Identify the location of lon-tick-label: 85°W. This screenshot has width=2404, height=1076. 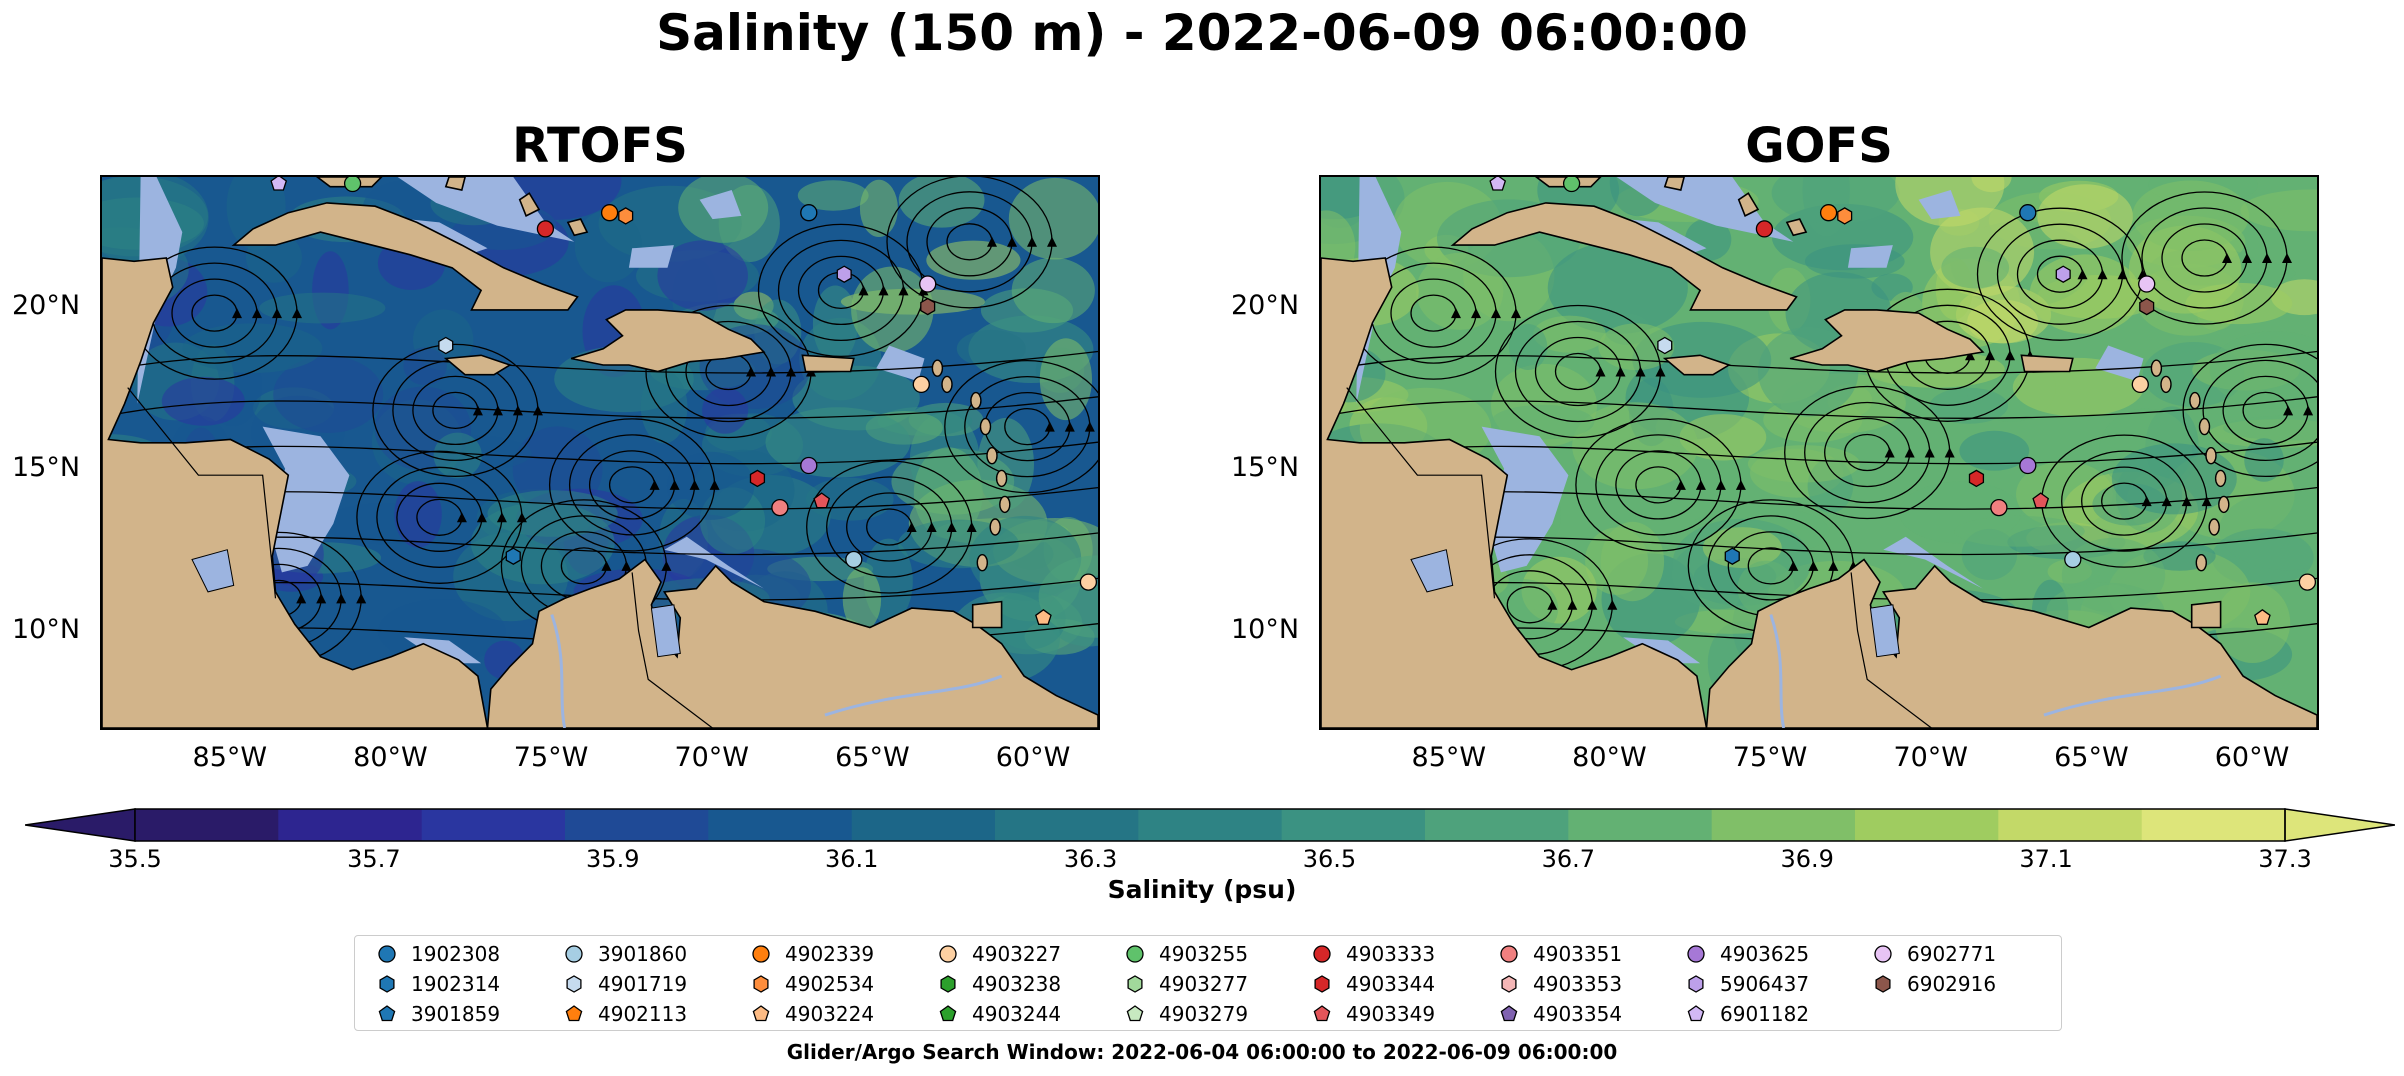
(1449, 757).